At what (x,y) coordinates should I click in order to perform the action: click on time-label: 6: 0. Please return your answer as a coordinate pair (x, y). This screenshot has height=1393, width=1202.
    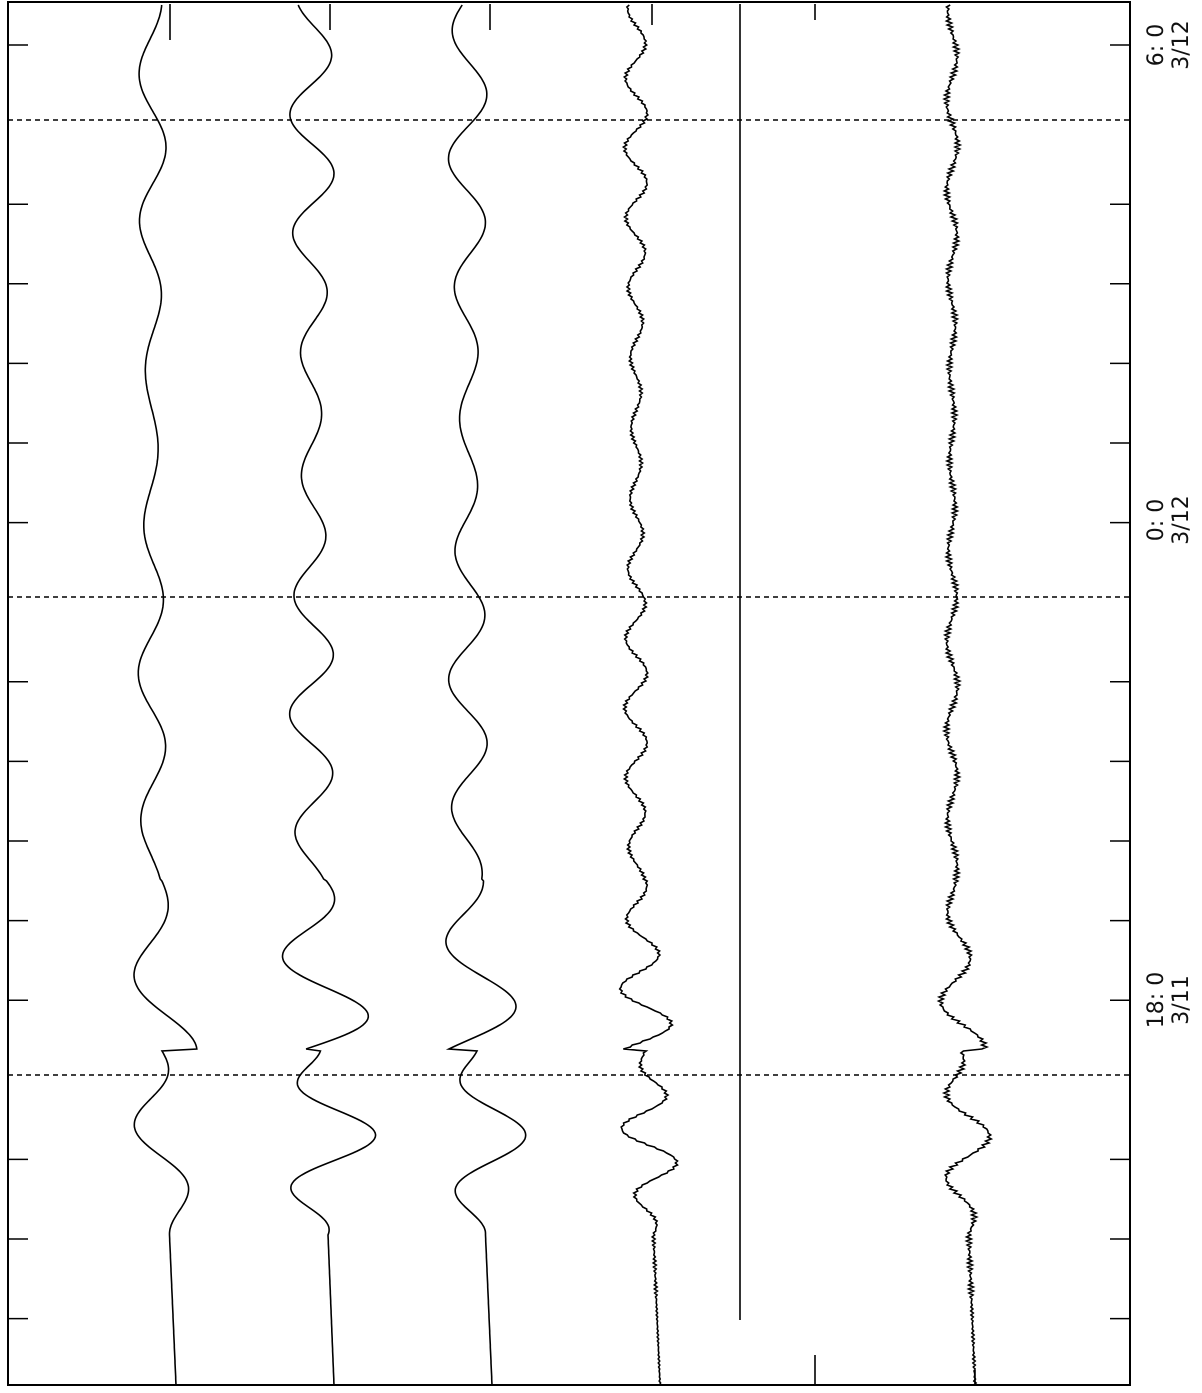
    Looking at the image, I should click on (1156, 45).